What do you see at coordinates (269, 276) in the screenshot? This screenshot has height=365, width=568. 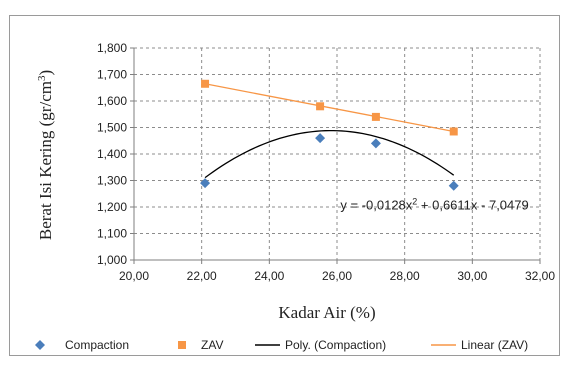 I see `x-tick-label: 24,00` at bounding box center [269, 276].